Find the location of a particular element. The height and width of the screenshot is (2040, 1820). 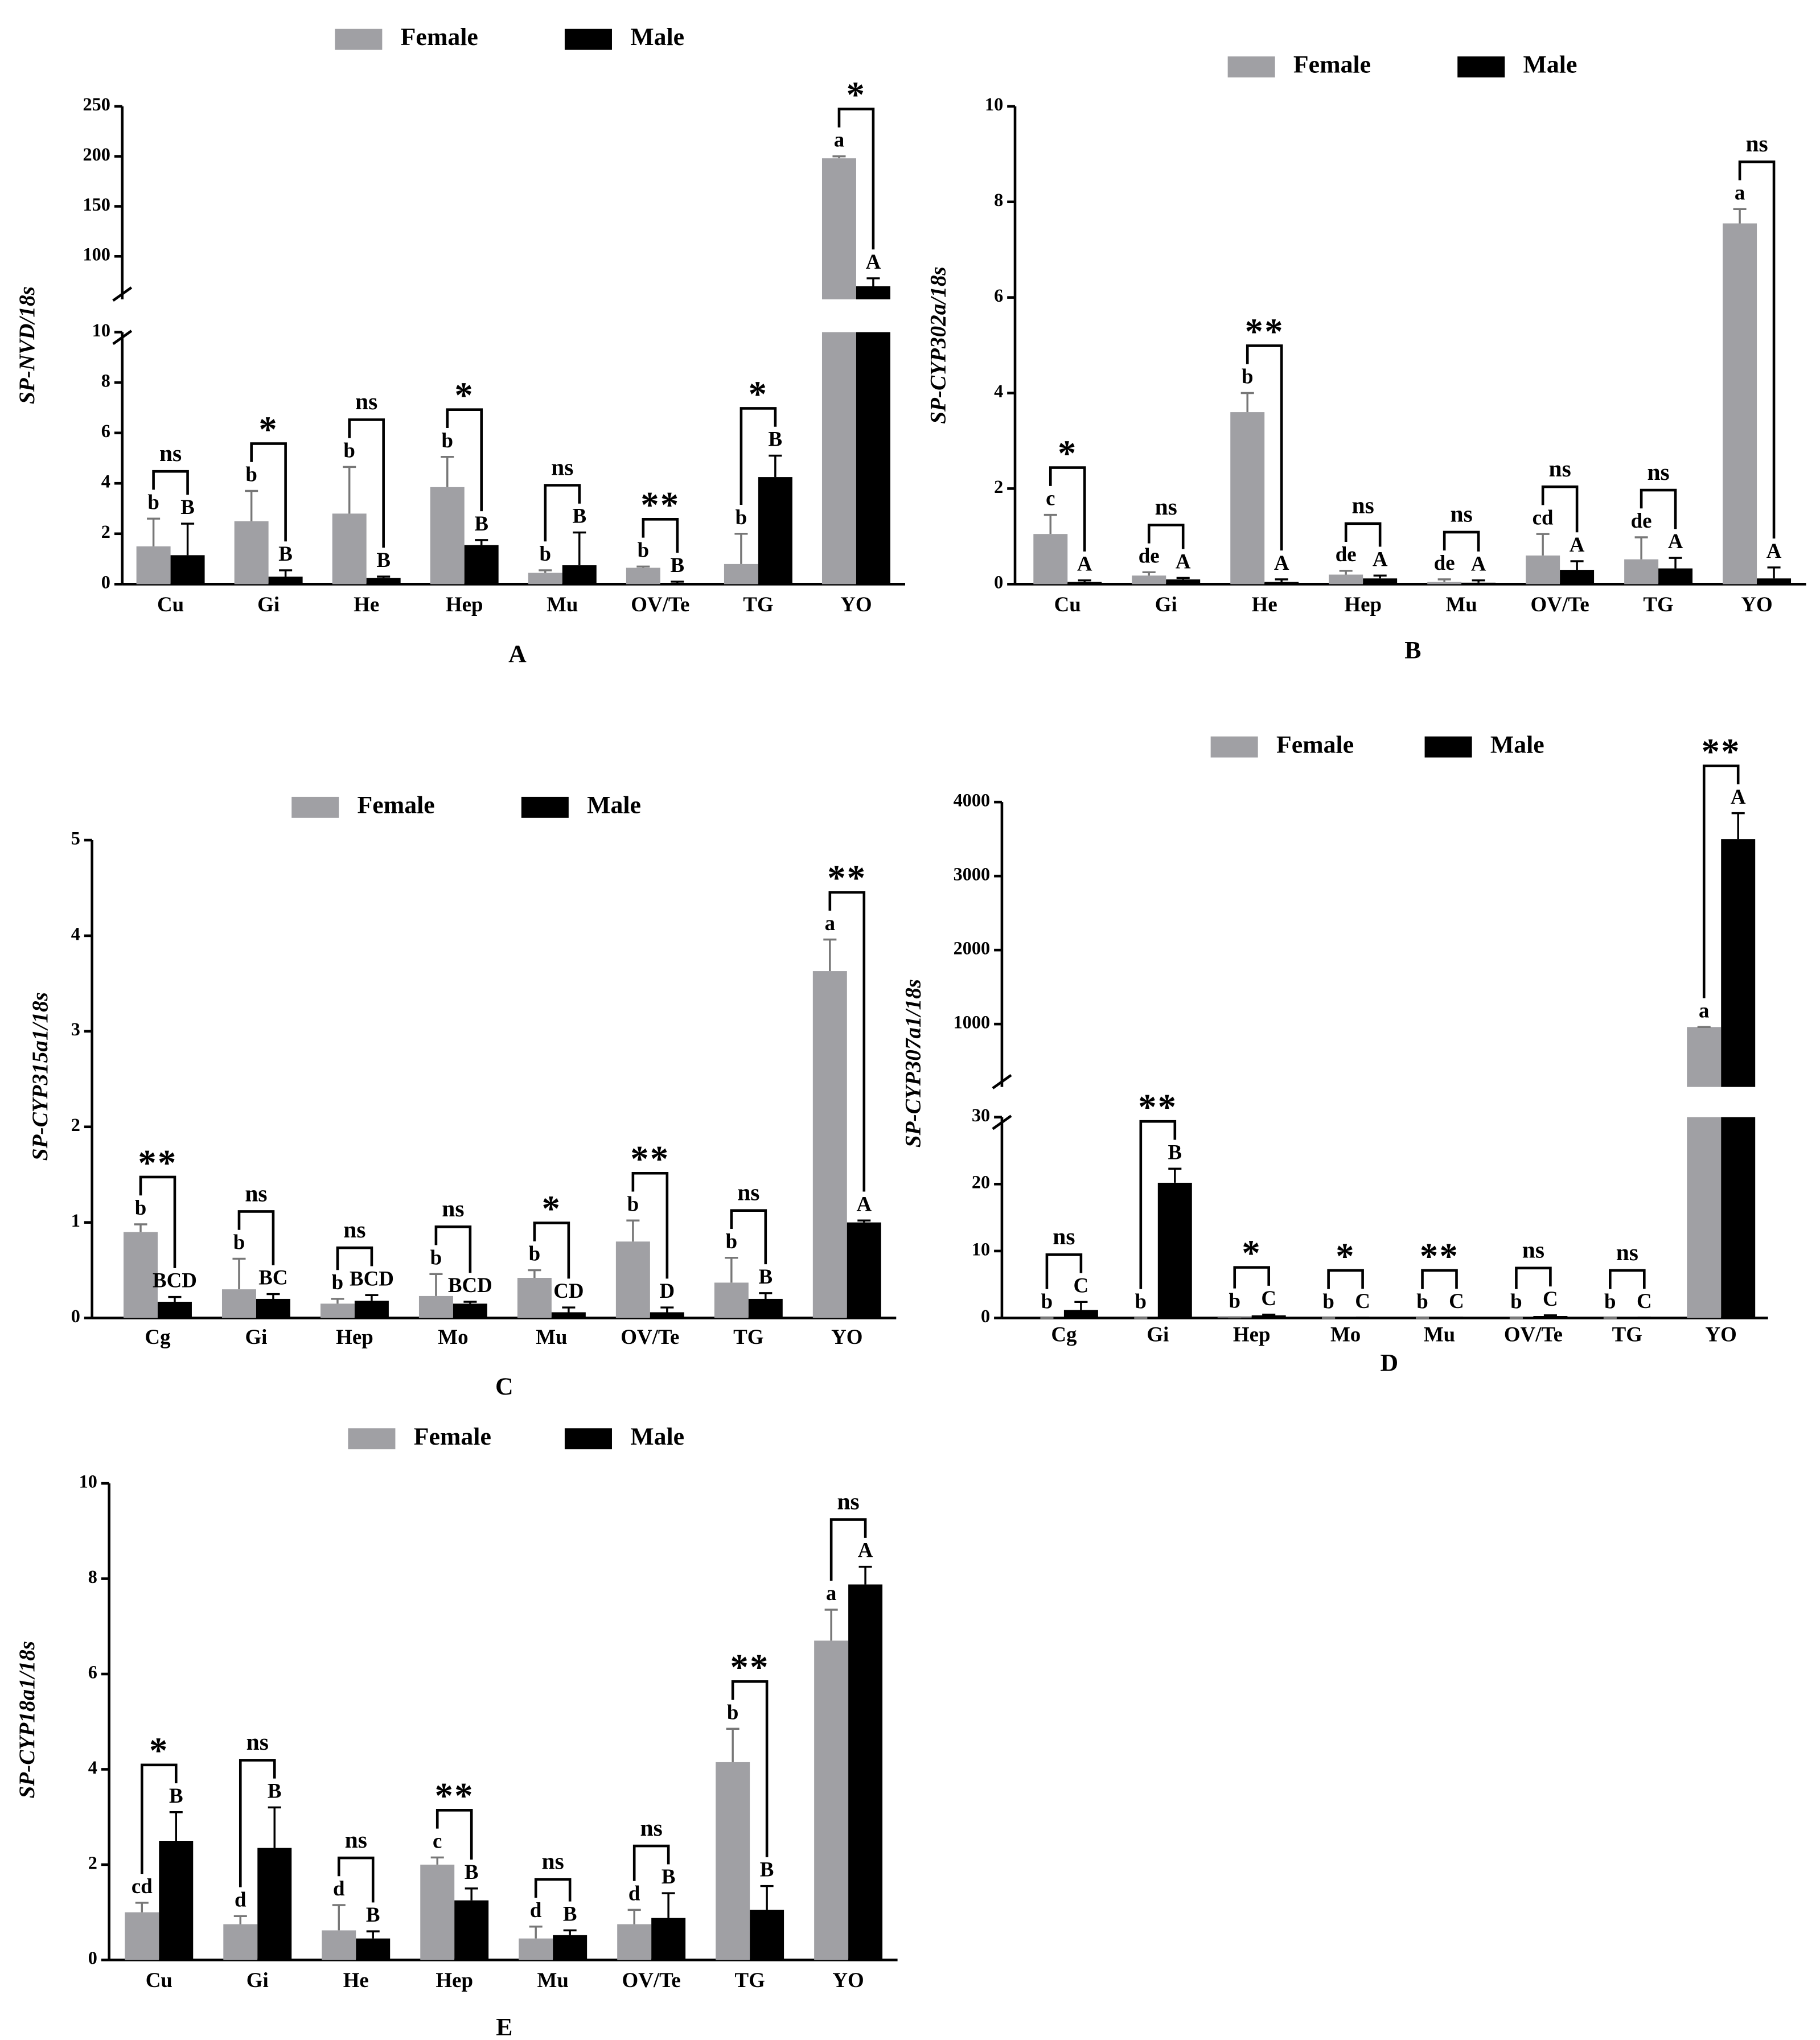

group-letter: D is located at coordinates (667, 1290).